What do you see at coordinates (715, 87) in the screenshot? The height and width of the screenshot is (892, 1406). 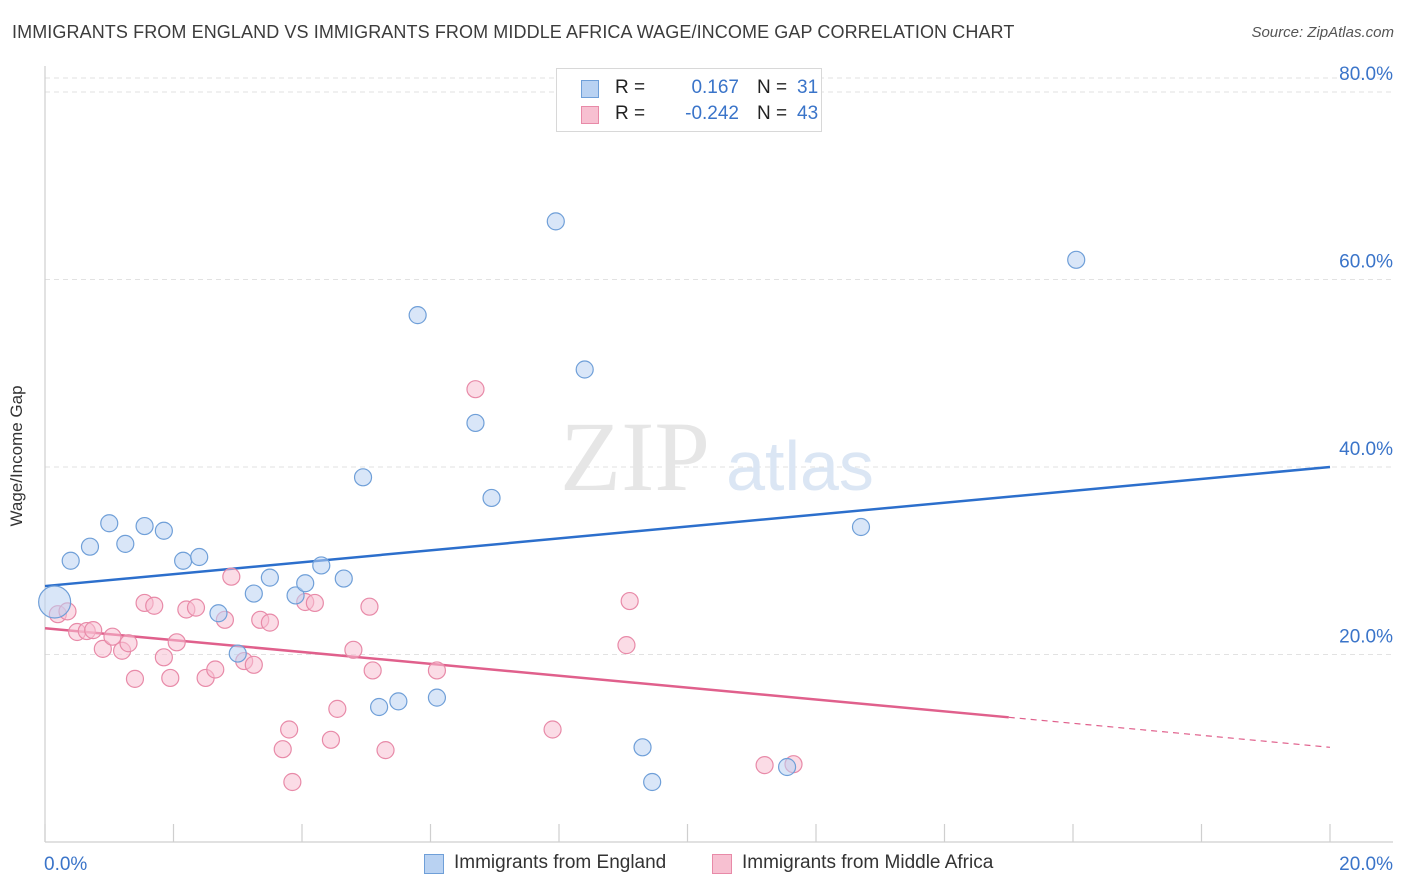 I see `r-value: 0.167` at bounding box center [715, 87].